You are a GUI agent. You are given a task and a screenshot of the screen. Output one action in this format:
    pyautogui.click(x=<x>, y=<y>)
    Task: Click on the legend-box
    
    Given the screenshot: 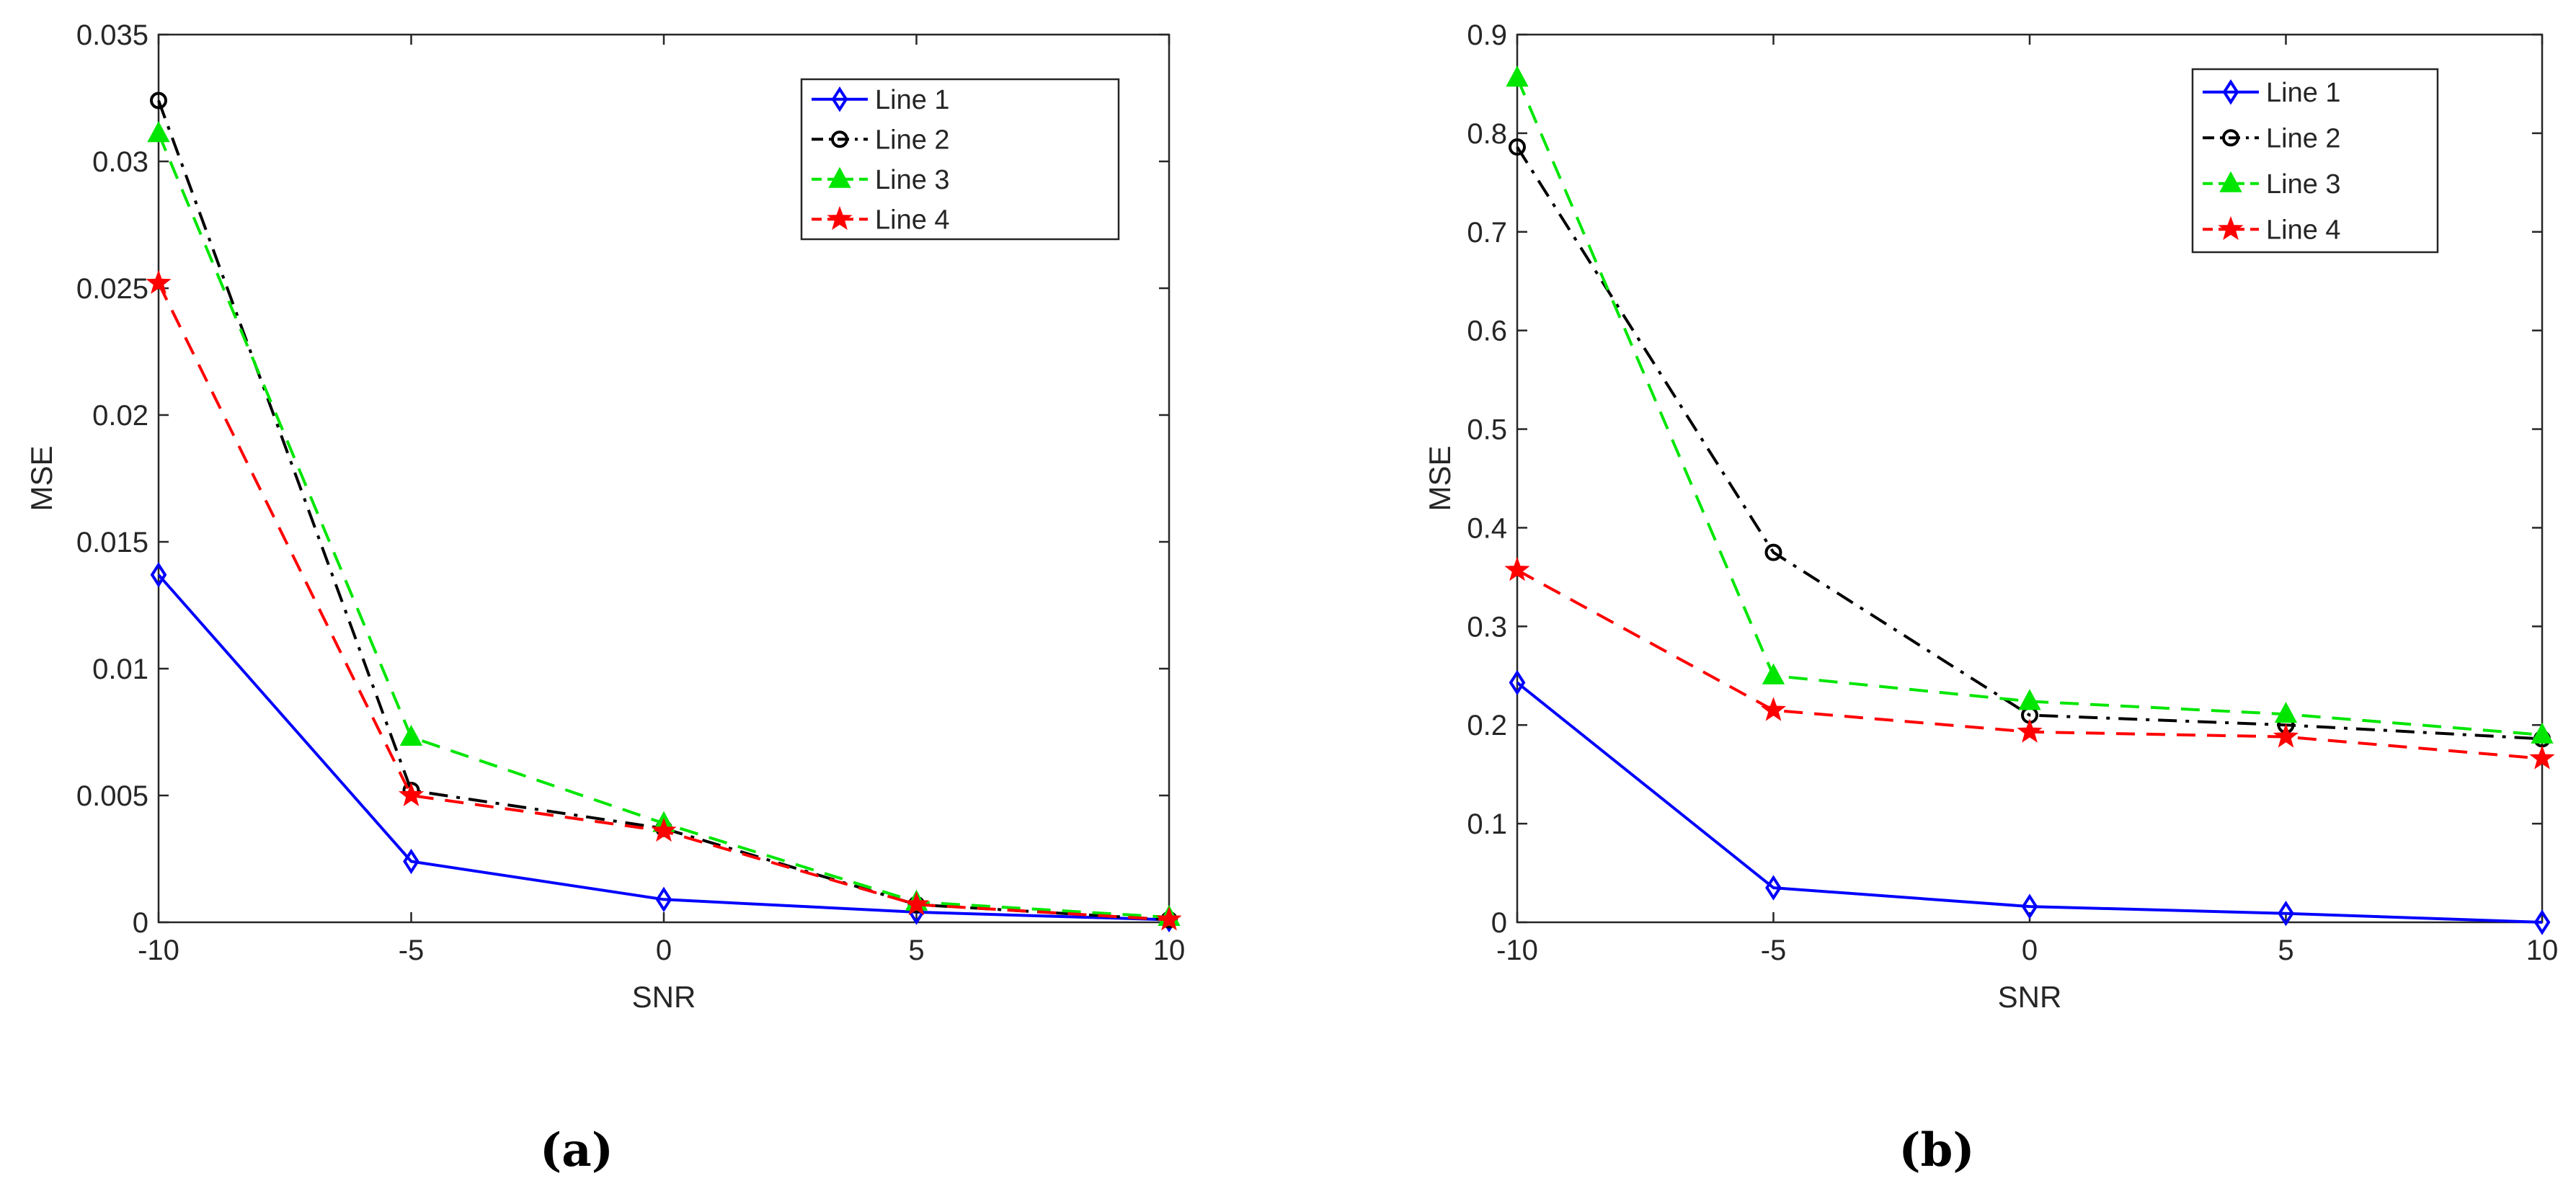 What is the action you would take?
    pyautogui.click(x=960, y=159)
    